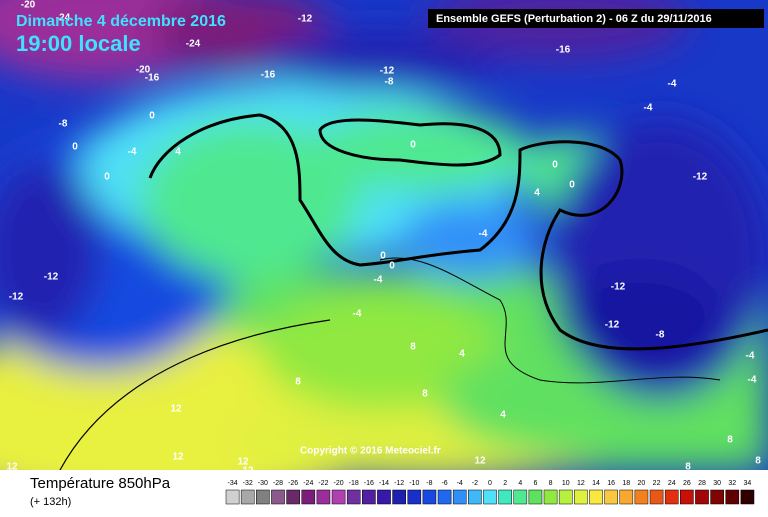 This screenshot has height=517, width=768. Describe the element at coordinates (369, 483) in the screenshot. I see `scale-label: -16` at that location.